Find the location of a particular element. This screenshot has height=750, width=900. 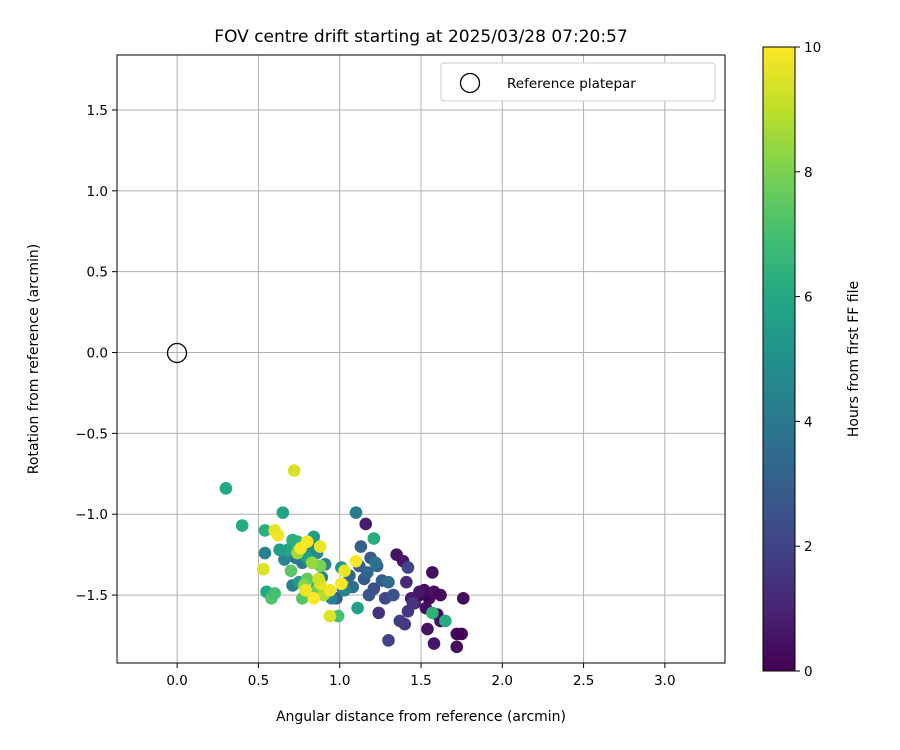

legend-marker-icon is located at coordinates (470, 83).